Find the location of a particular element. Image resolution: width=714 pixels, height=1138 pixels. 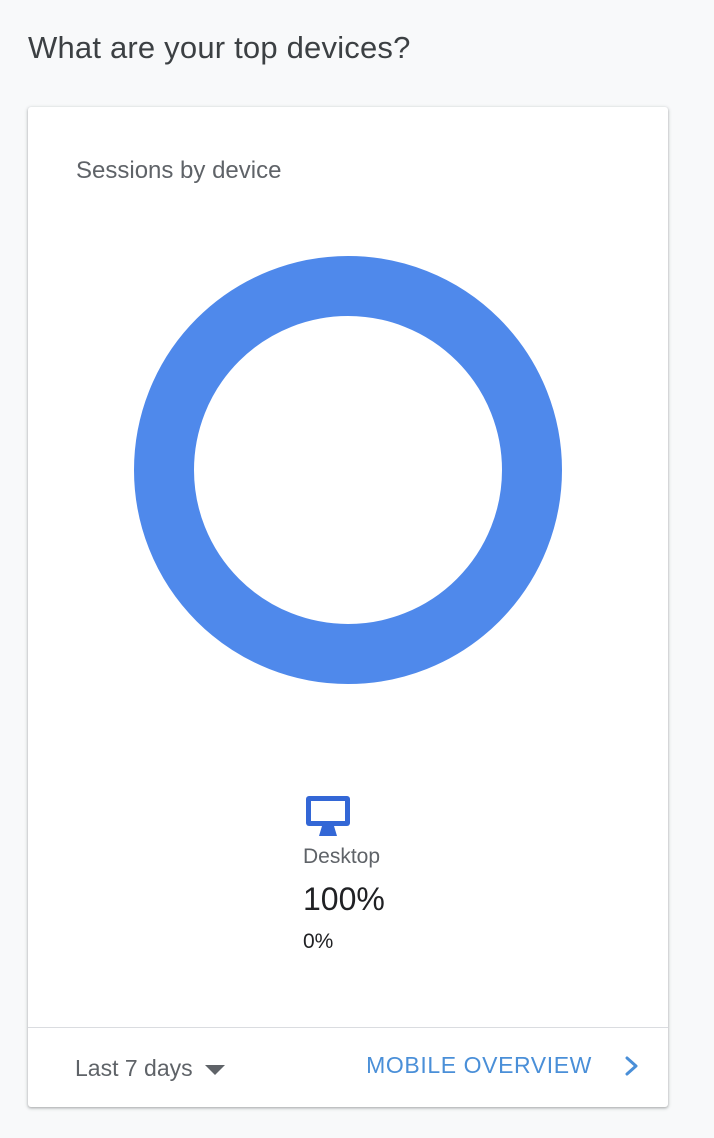

date-range-dropdown: Last 7 days is located at coordinates (150, 1068).